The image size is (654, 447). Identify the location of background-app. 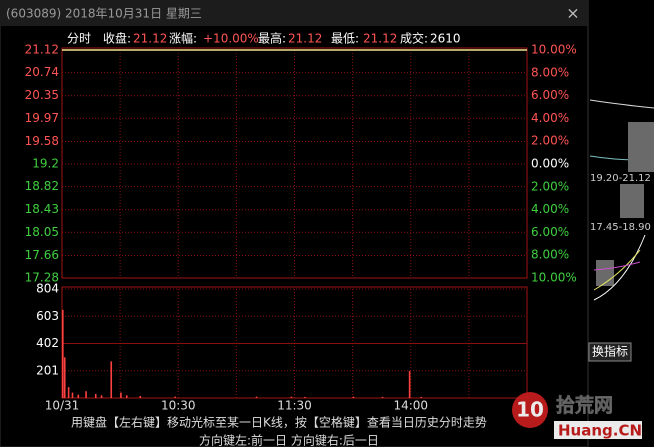
(621, 223).